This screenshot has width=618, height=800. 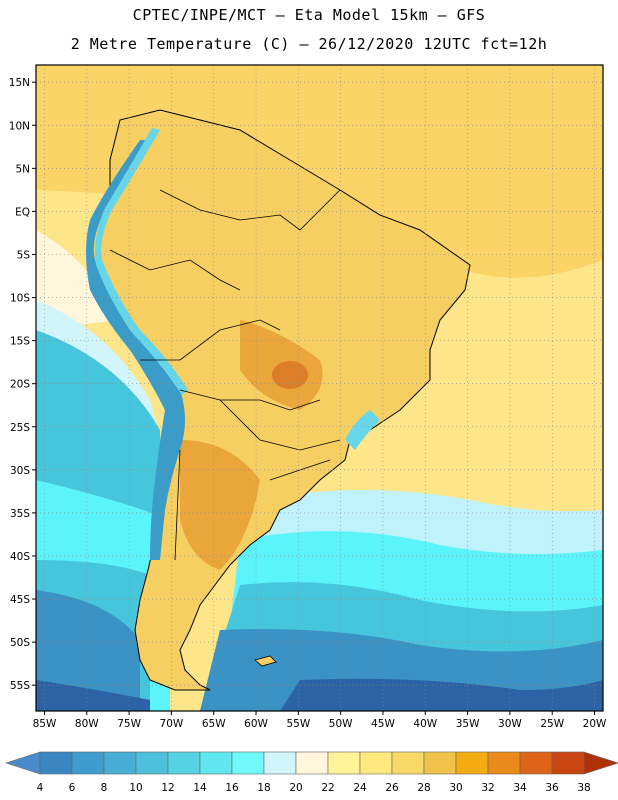 I want to click on lat-label: 10S, so click(x=20, y=299).